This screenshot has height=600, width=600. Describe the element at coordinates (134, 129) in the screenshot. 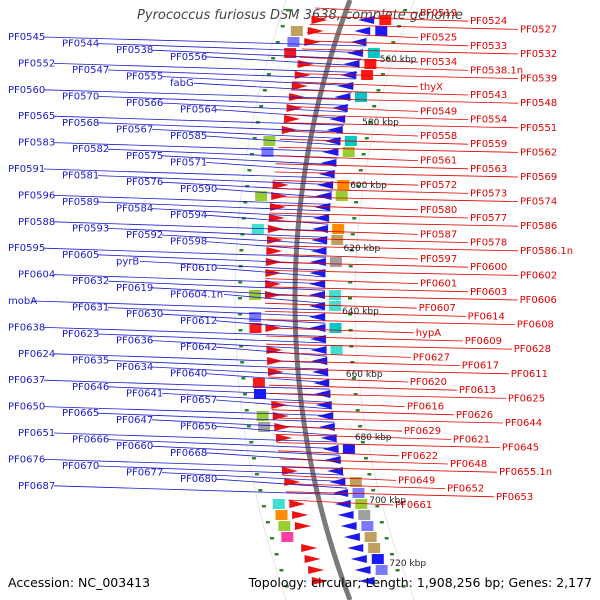

I see `forward-gene-label: PF0567` at that location.